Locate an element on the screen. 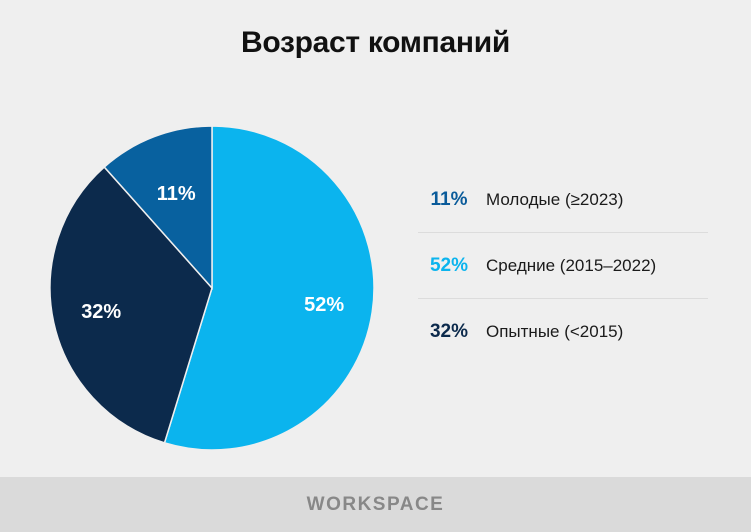 The width and height of the screenshot is (751, 532). legend-percent: 32% is located at coordinates (449, 331).